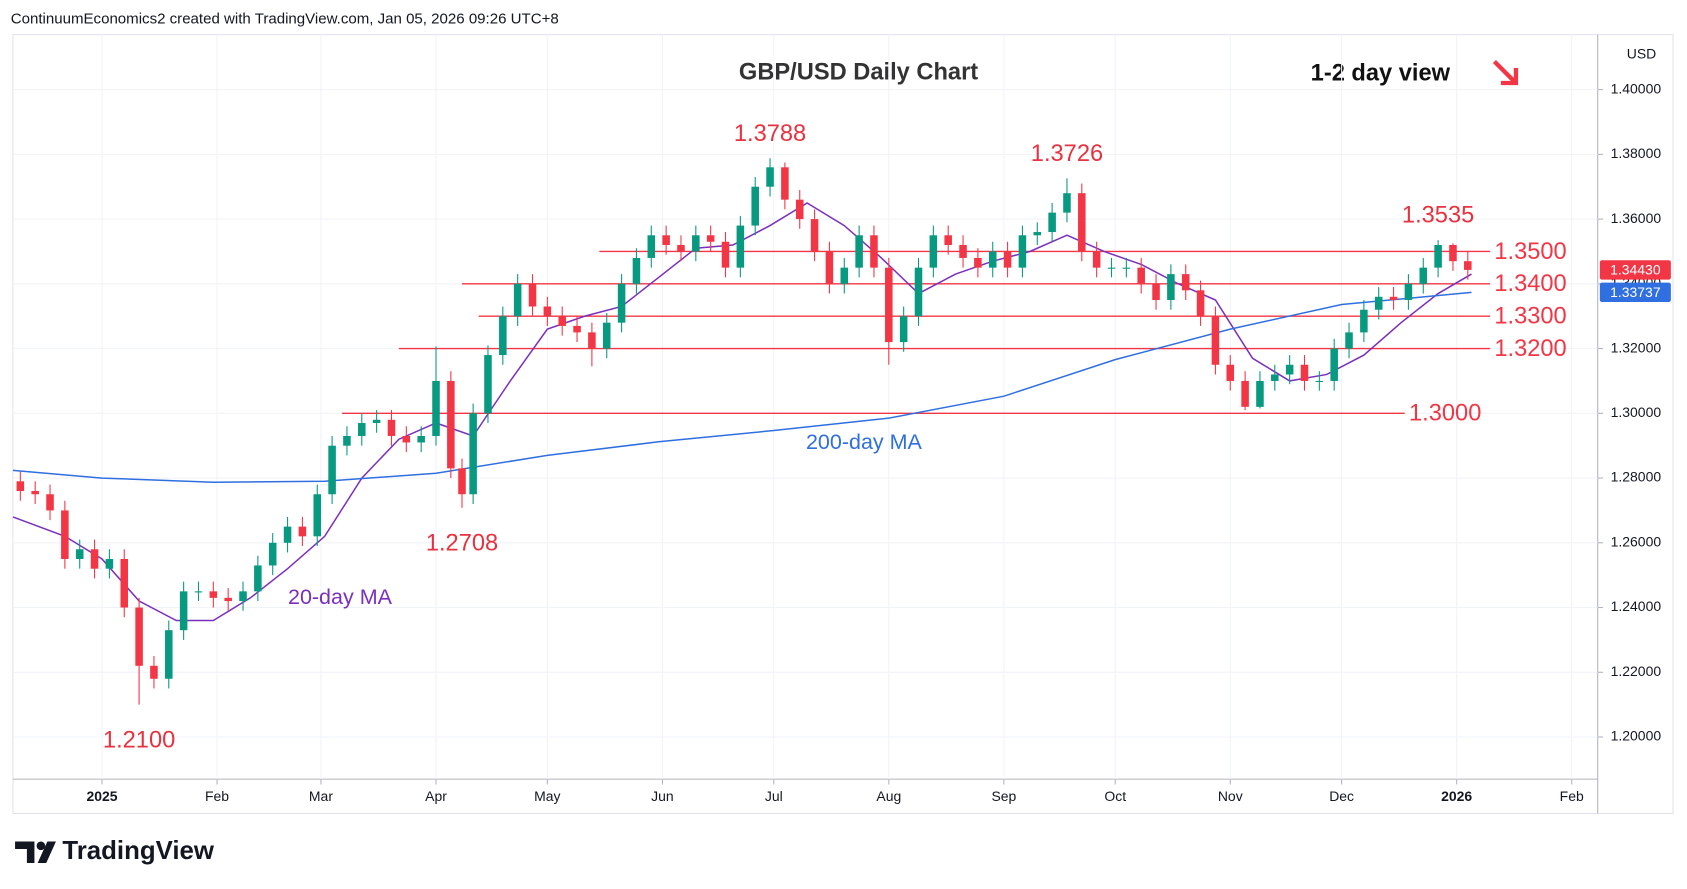 This screenshot has width=1687, height=889. What do you see at coordinates (139, 740) in the screenshot?
I see `annotation-label: 1.2100` at bounding box center [139, 740].